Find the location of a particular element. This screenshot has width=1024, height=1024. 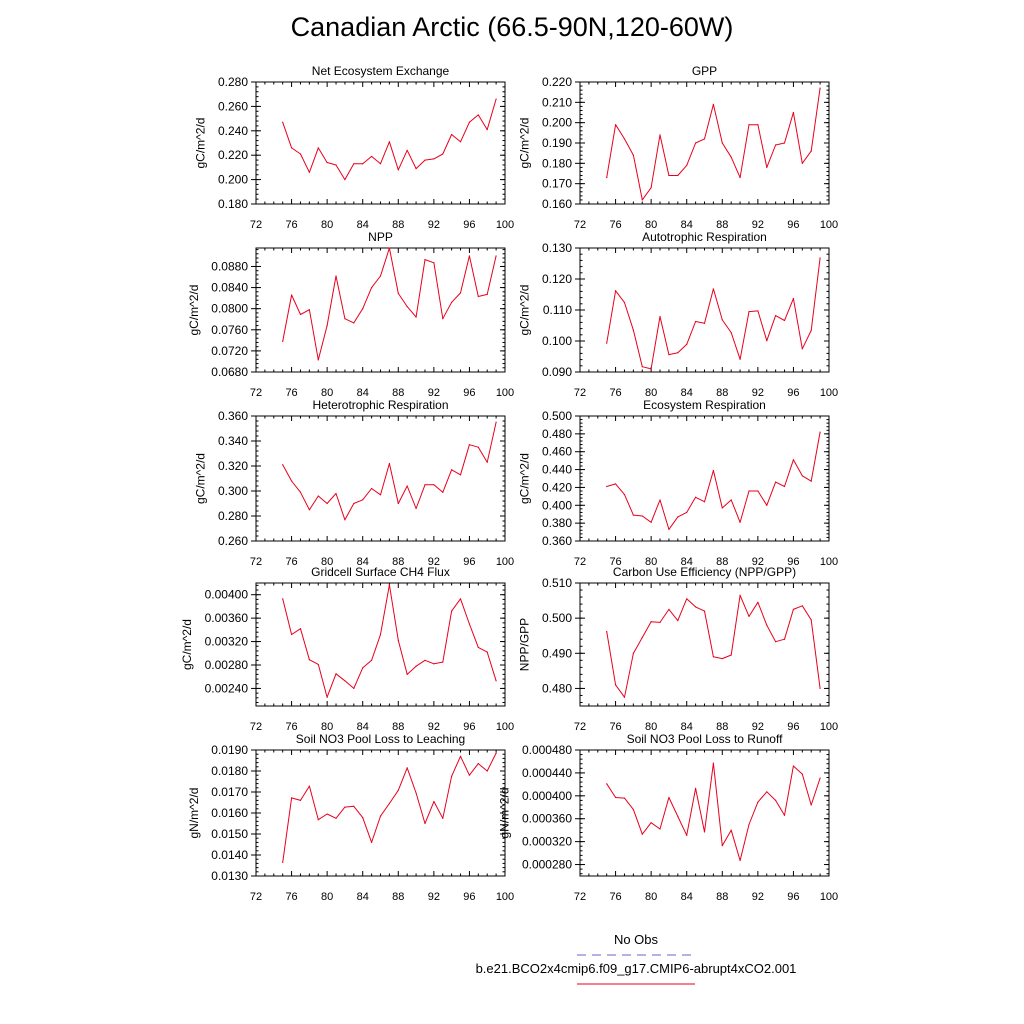

panel-6-title: Ecosystem Respiration is located at coordinates (704, 405).